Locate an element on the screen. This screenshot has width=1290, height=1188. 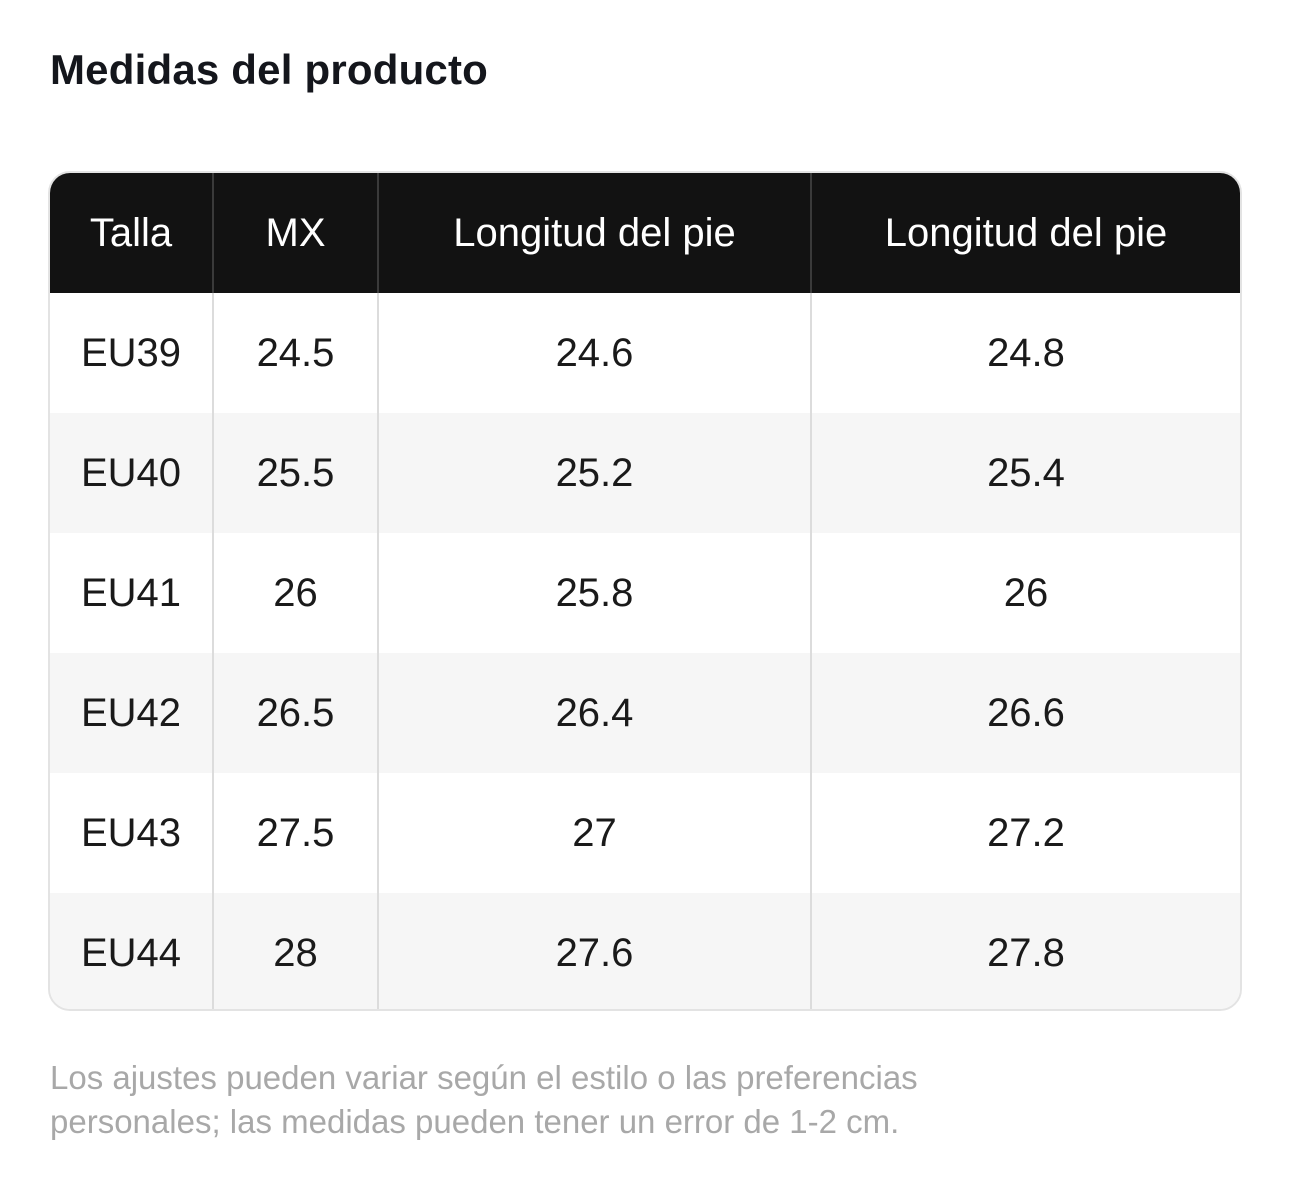
cell-talla: EU40 is located at coordinates (132, 473).